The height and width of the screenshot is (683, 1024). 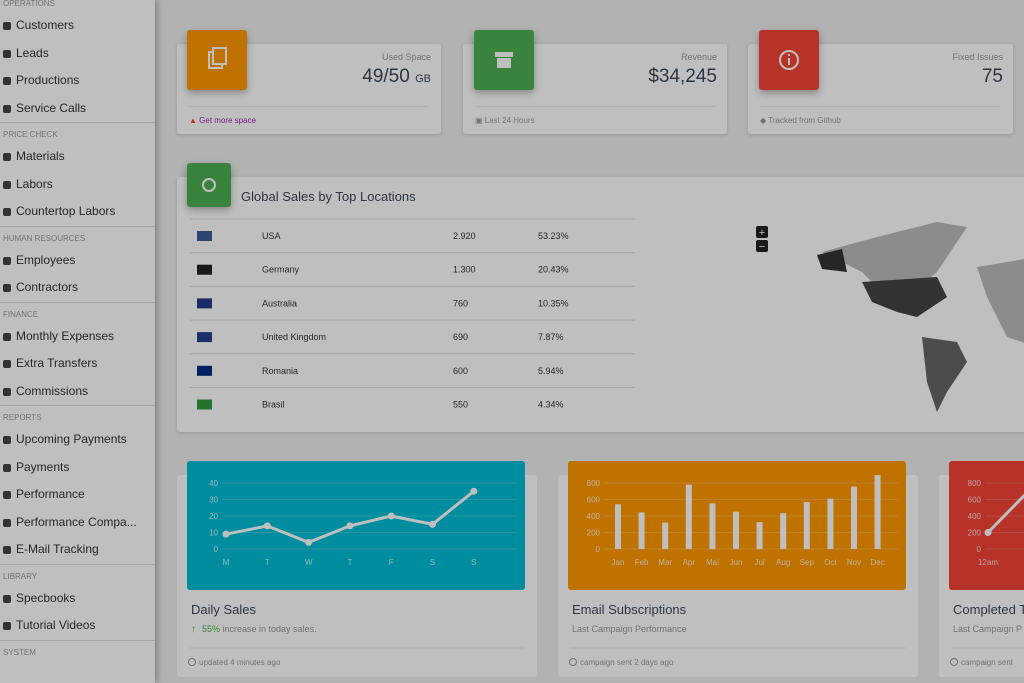 I want to click on cell: 1.300, so click(x=464, y=270).